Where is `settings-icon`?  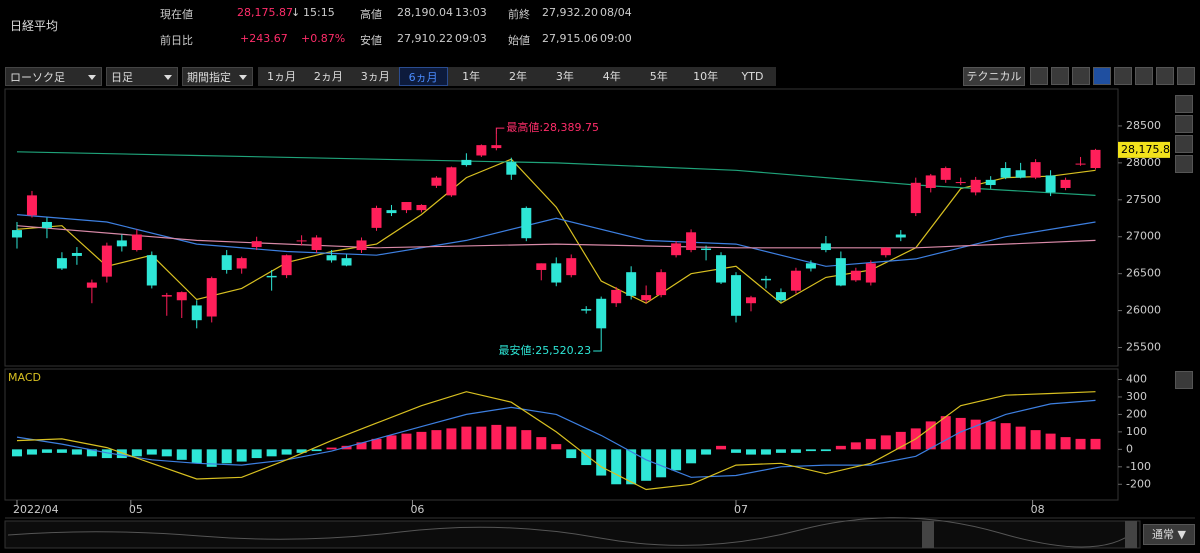 settings-icon is located at coordinates (1186, 76).